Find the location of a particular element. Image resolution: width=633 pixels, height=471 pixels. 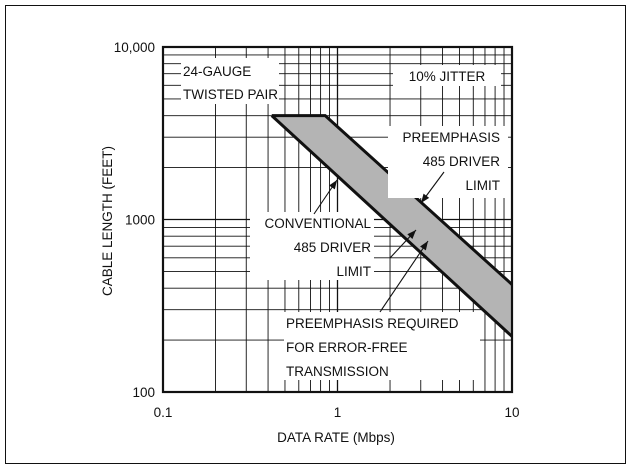

region-label-box is located at coordinates (382, 346).